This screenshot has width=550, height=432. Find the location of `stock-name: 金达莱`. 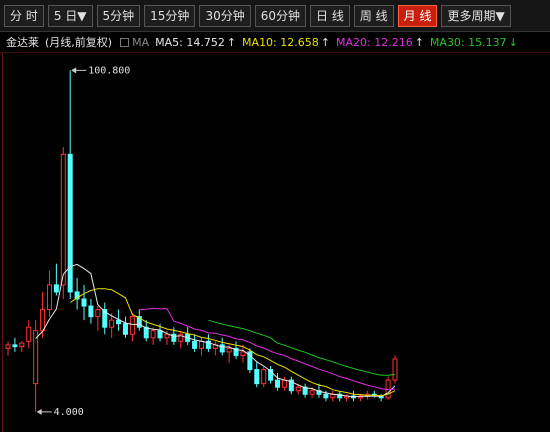

stock-name: 金达莱 is located at coordinates (22, 42).